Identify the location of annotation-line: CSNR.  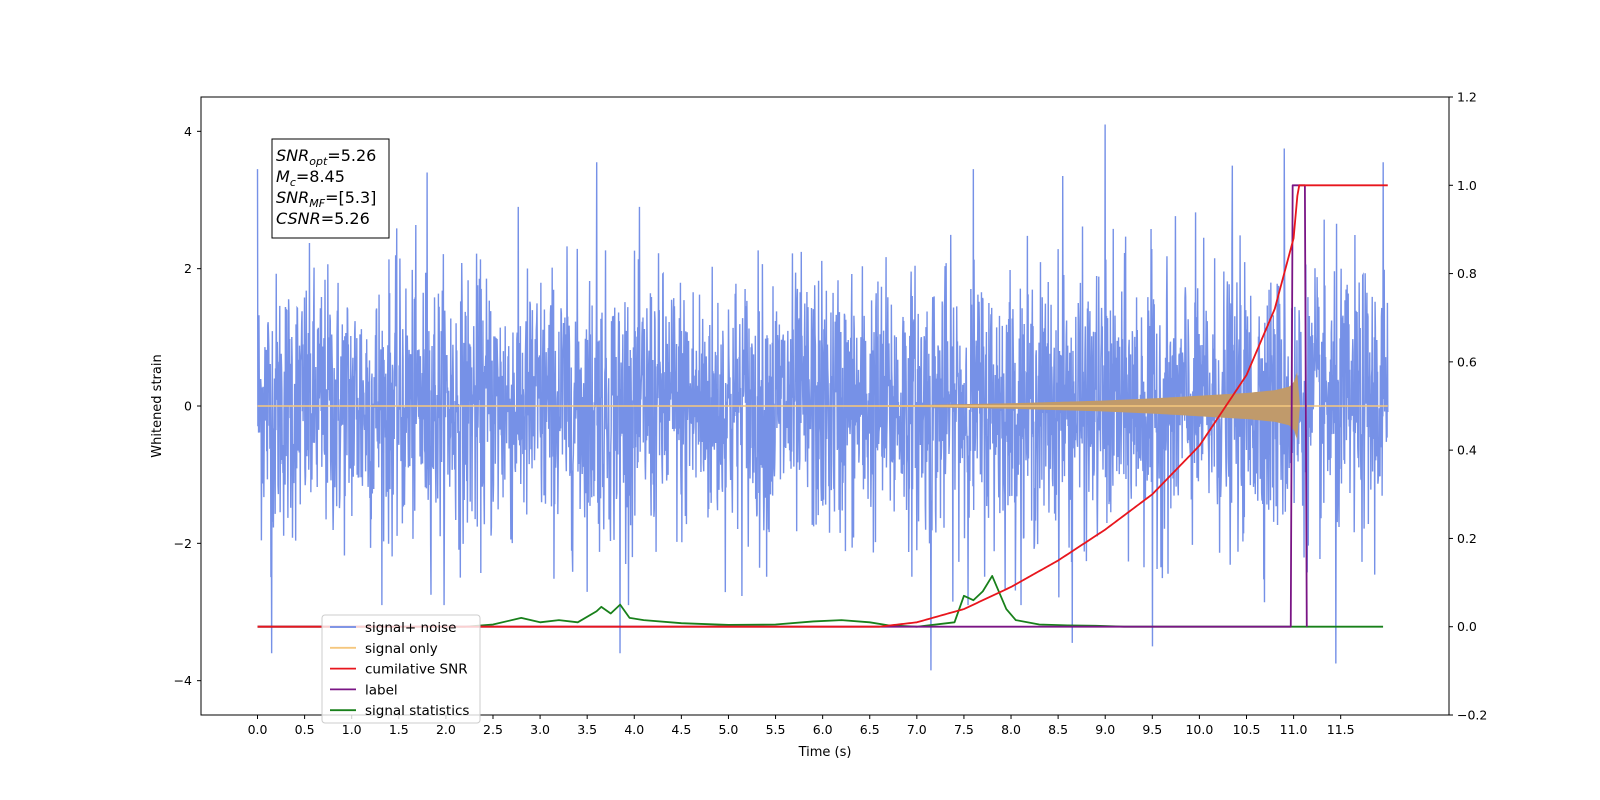
(298, 218).